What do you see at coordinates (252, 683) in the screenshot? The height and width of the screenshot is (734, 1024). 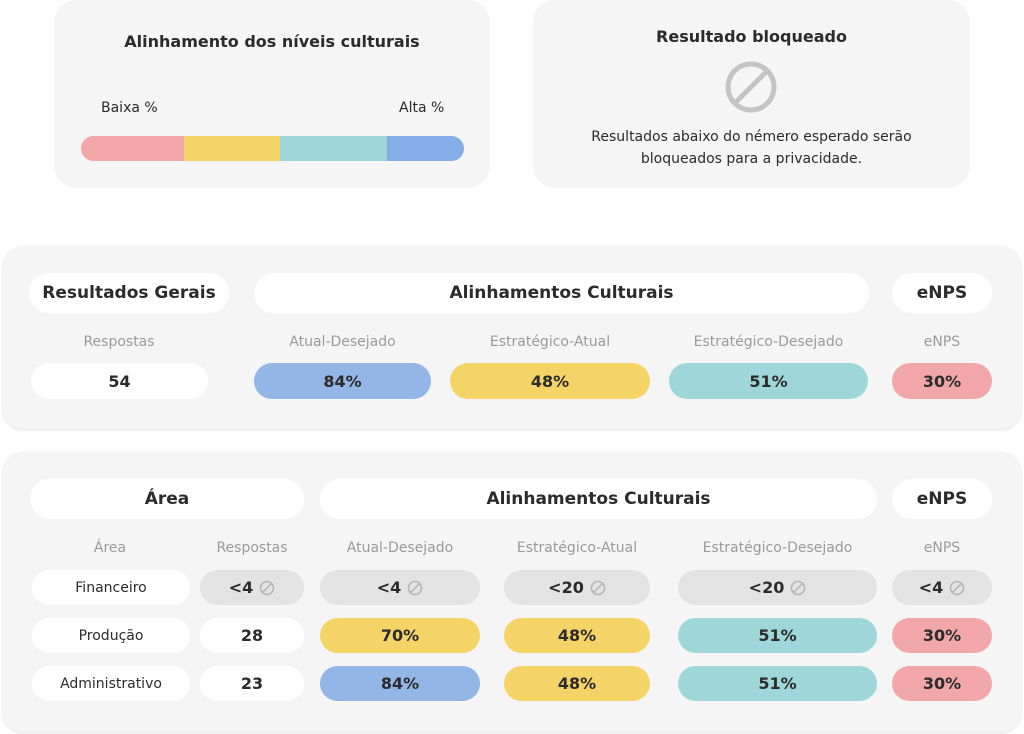 I see `administrativo-responses-value: 23` at bounding box center [252, 683].